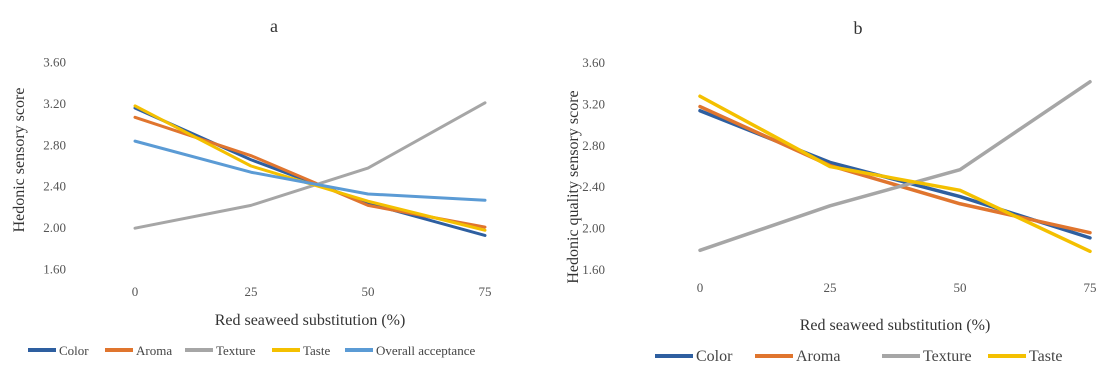 This screenshot has width=1105, height=370. What do you see at coordinates (859, 356) in the screenshot?
I see `legend: Color Aroma Texture Taste` at bounding box center [859, 356].